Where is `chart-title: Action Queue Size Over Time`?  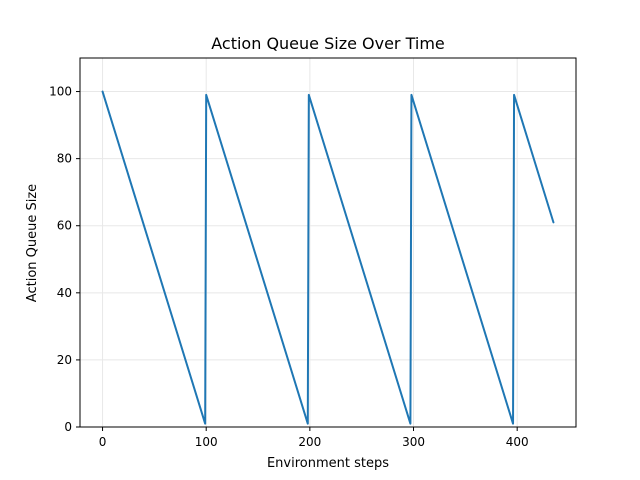 chart-title: Action Queue Size Over Time is located at coordinates (328, 43).